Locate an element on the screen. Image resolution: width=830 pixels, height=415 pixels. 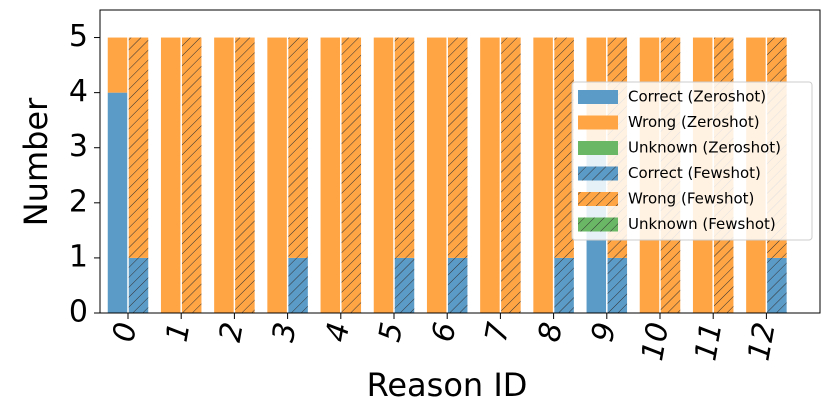
y-tick-label-2: 2 is located at coordinates (78, 201).